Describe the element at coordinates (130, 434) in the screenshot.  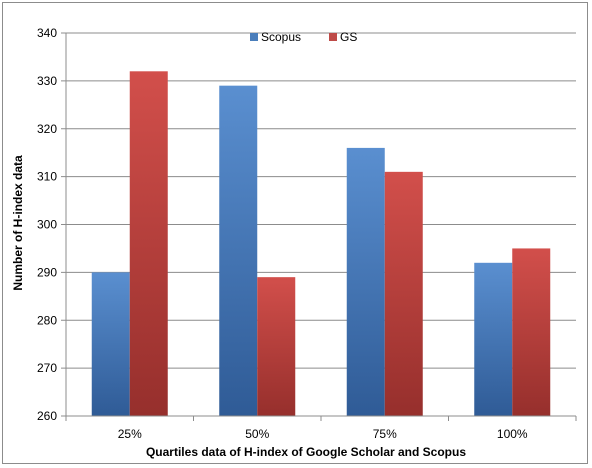
I see `x-tick-label: 25%` at that location.